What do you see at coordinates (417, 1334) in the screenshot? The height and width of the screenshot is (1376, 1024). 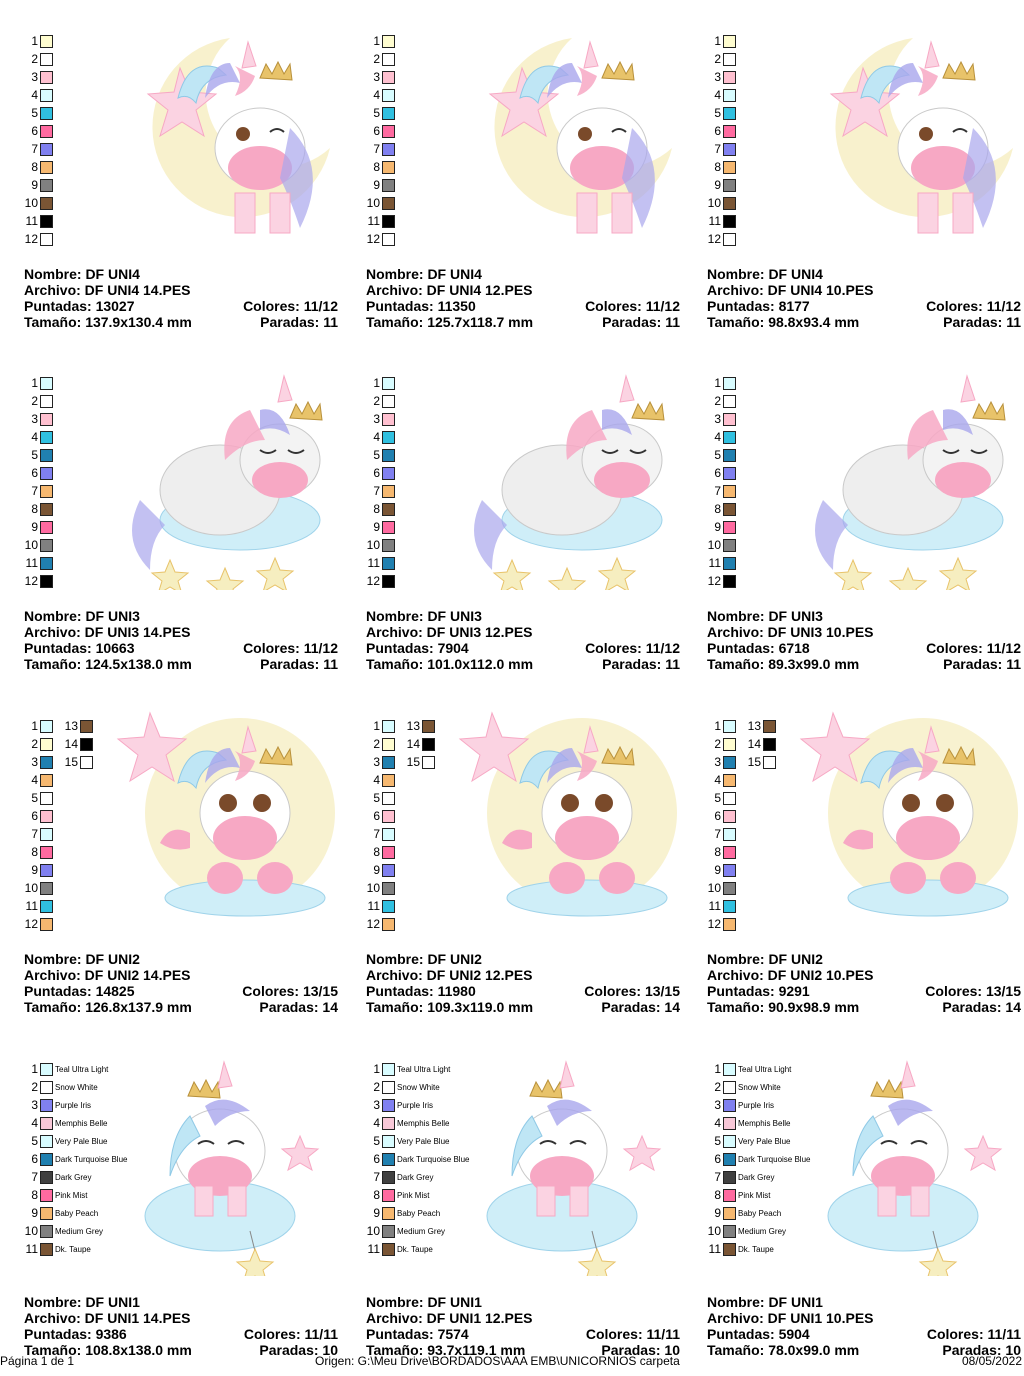 I see `stitch-count: Puntadas: 7574` at bounding box center [417, 1334].